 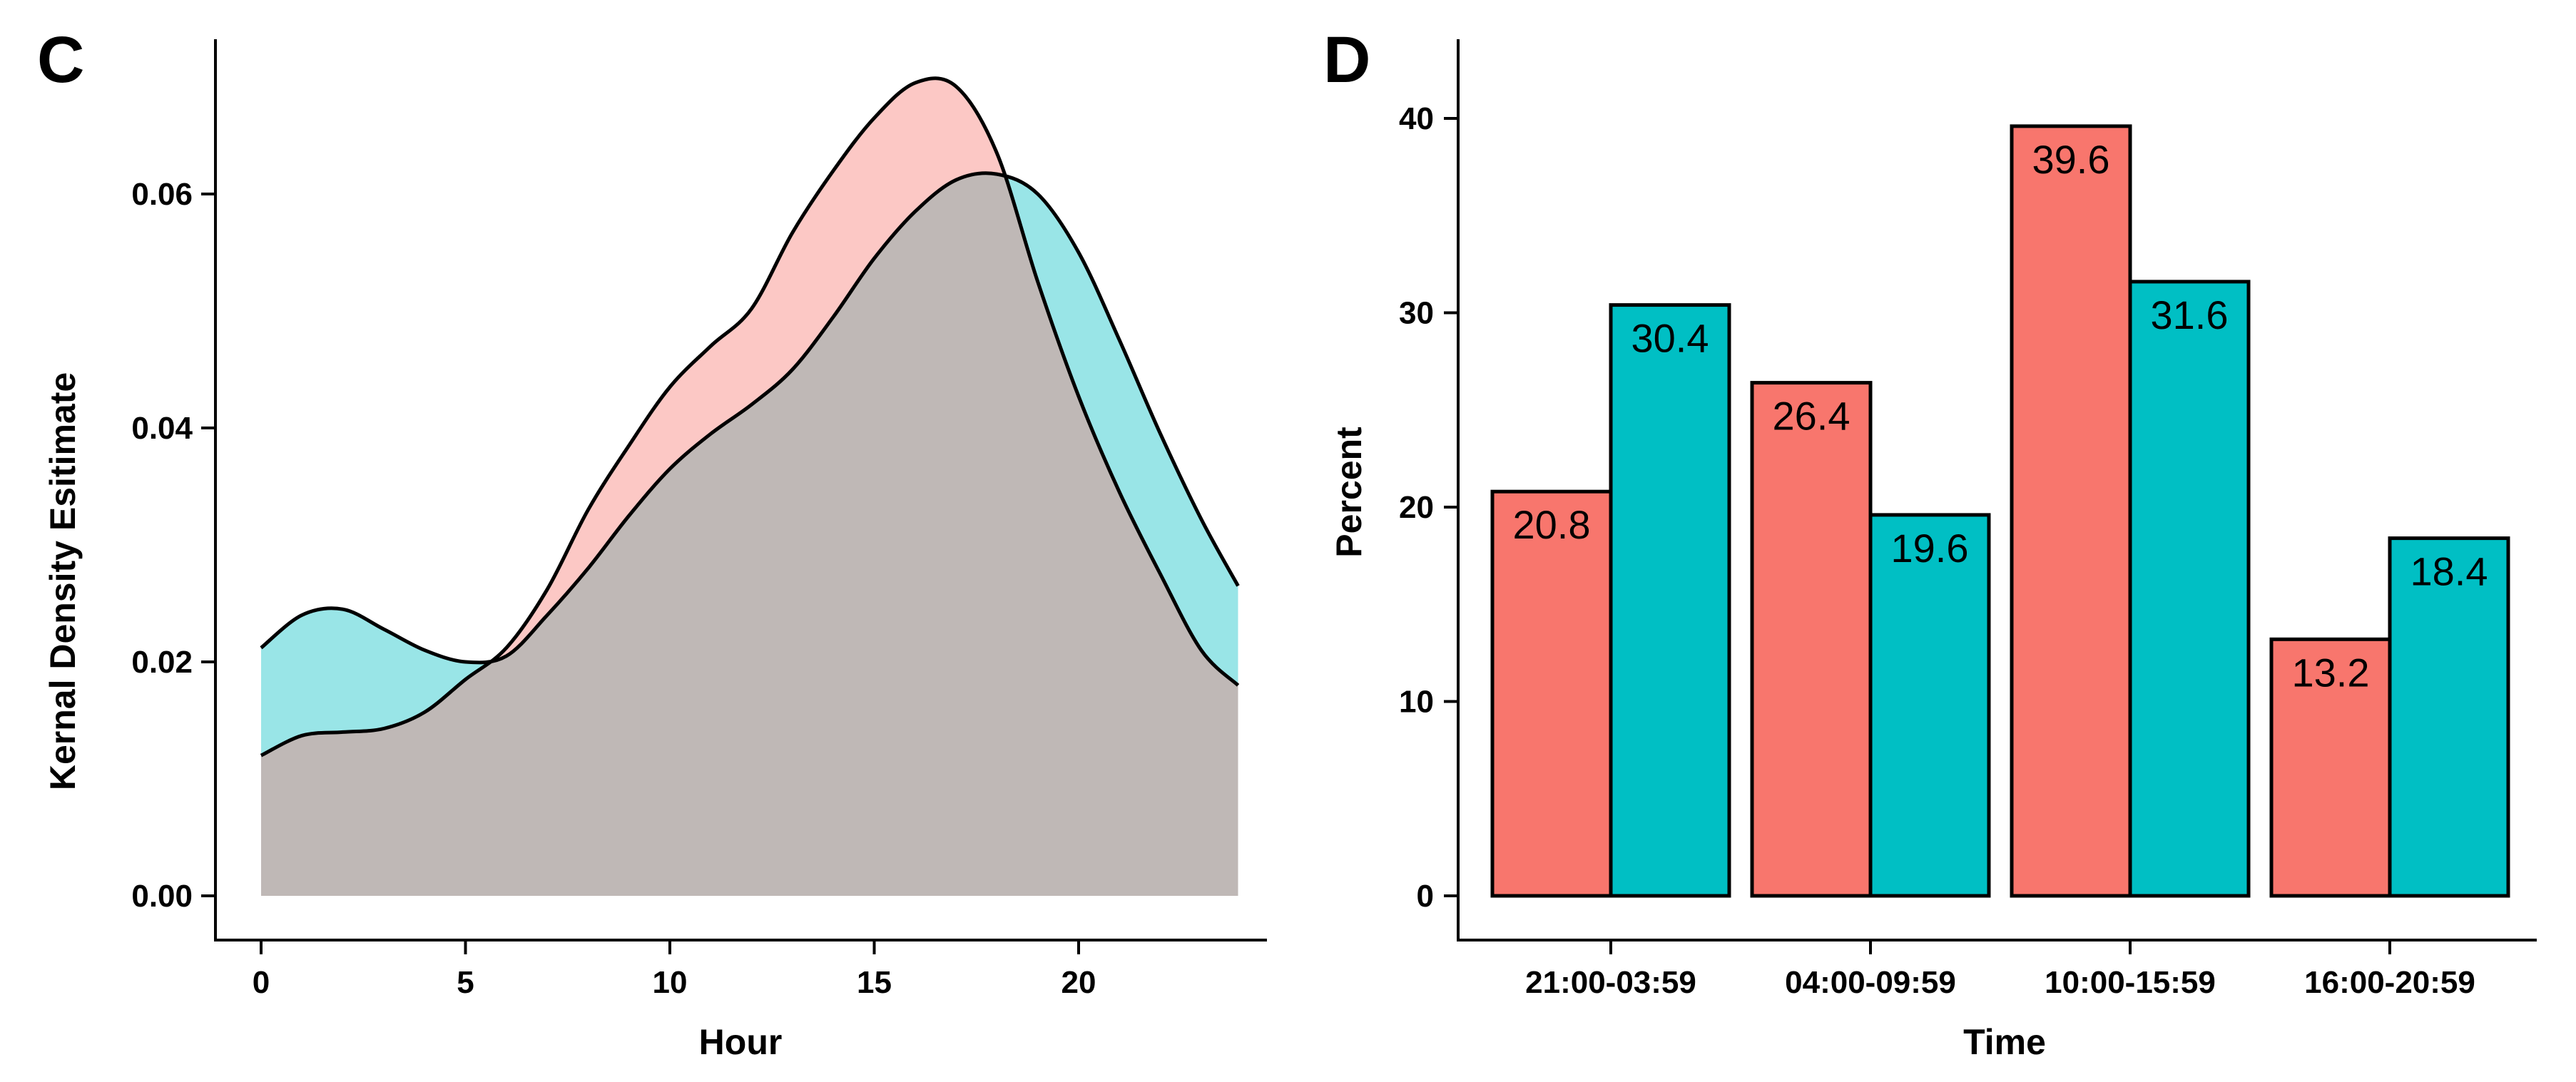 What do you see at coordinates (1346, 60) in the screenshot?
I see `panel-label-d: D` at bounding box center [1346, 60].